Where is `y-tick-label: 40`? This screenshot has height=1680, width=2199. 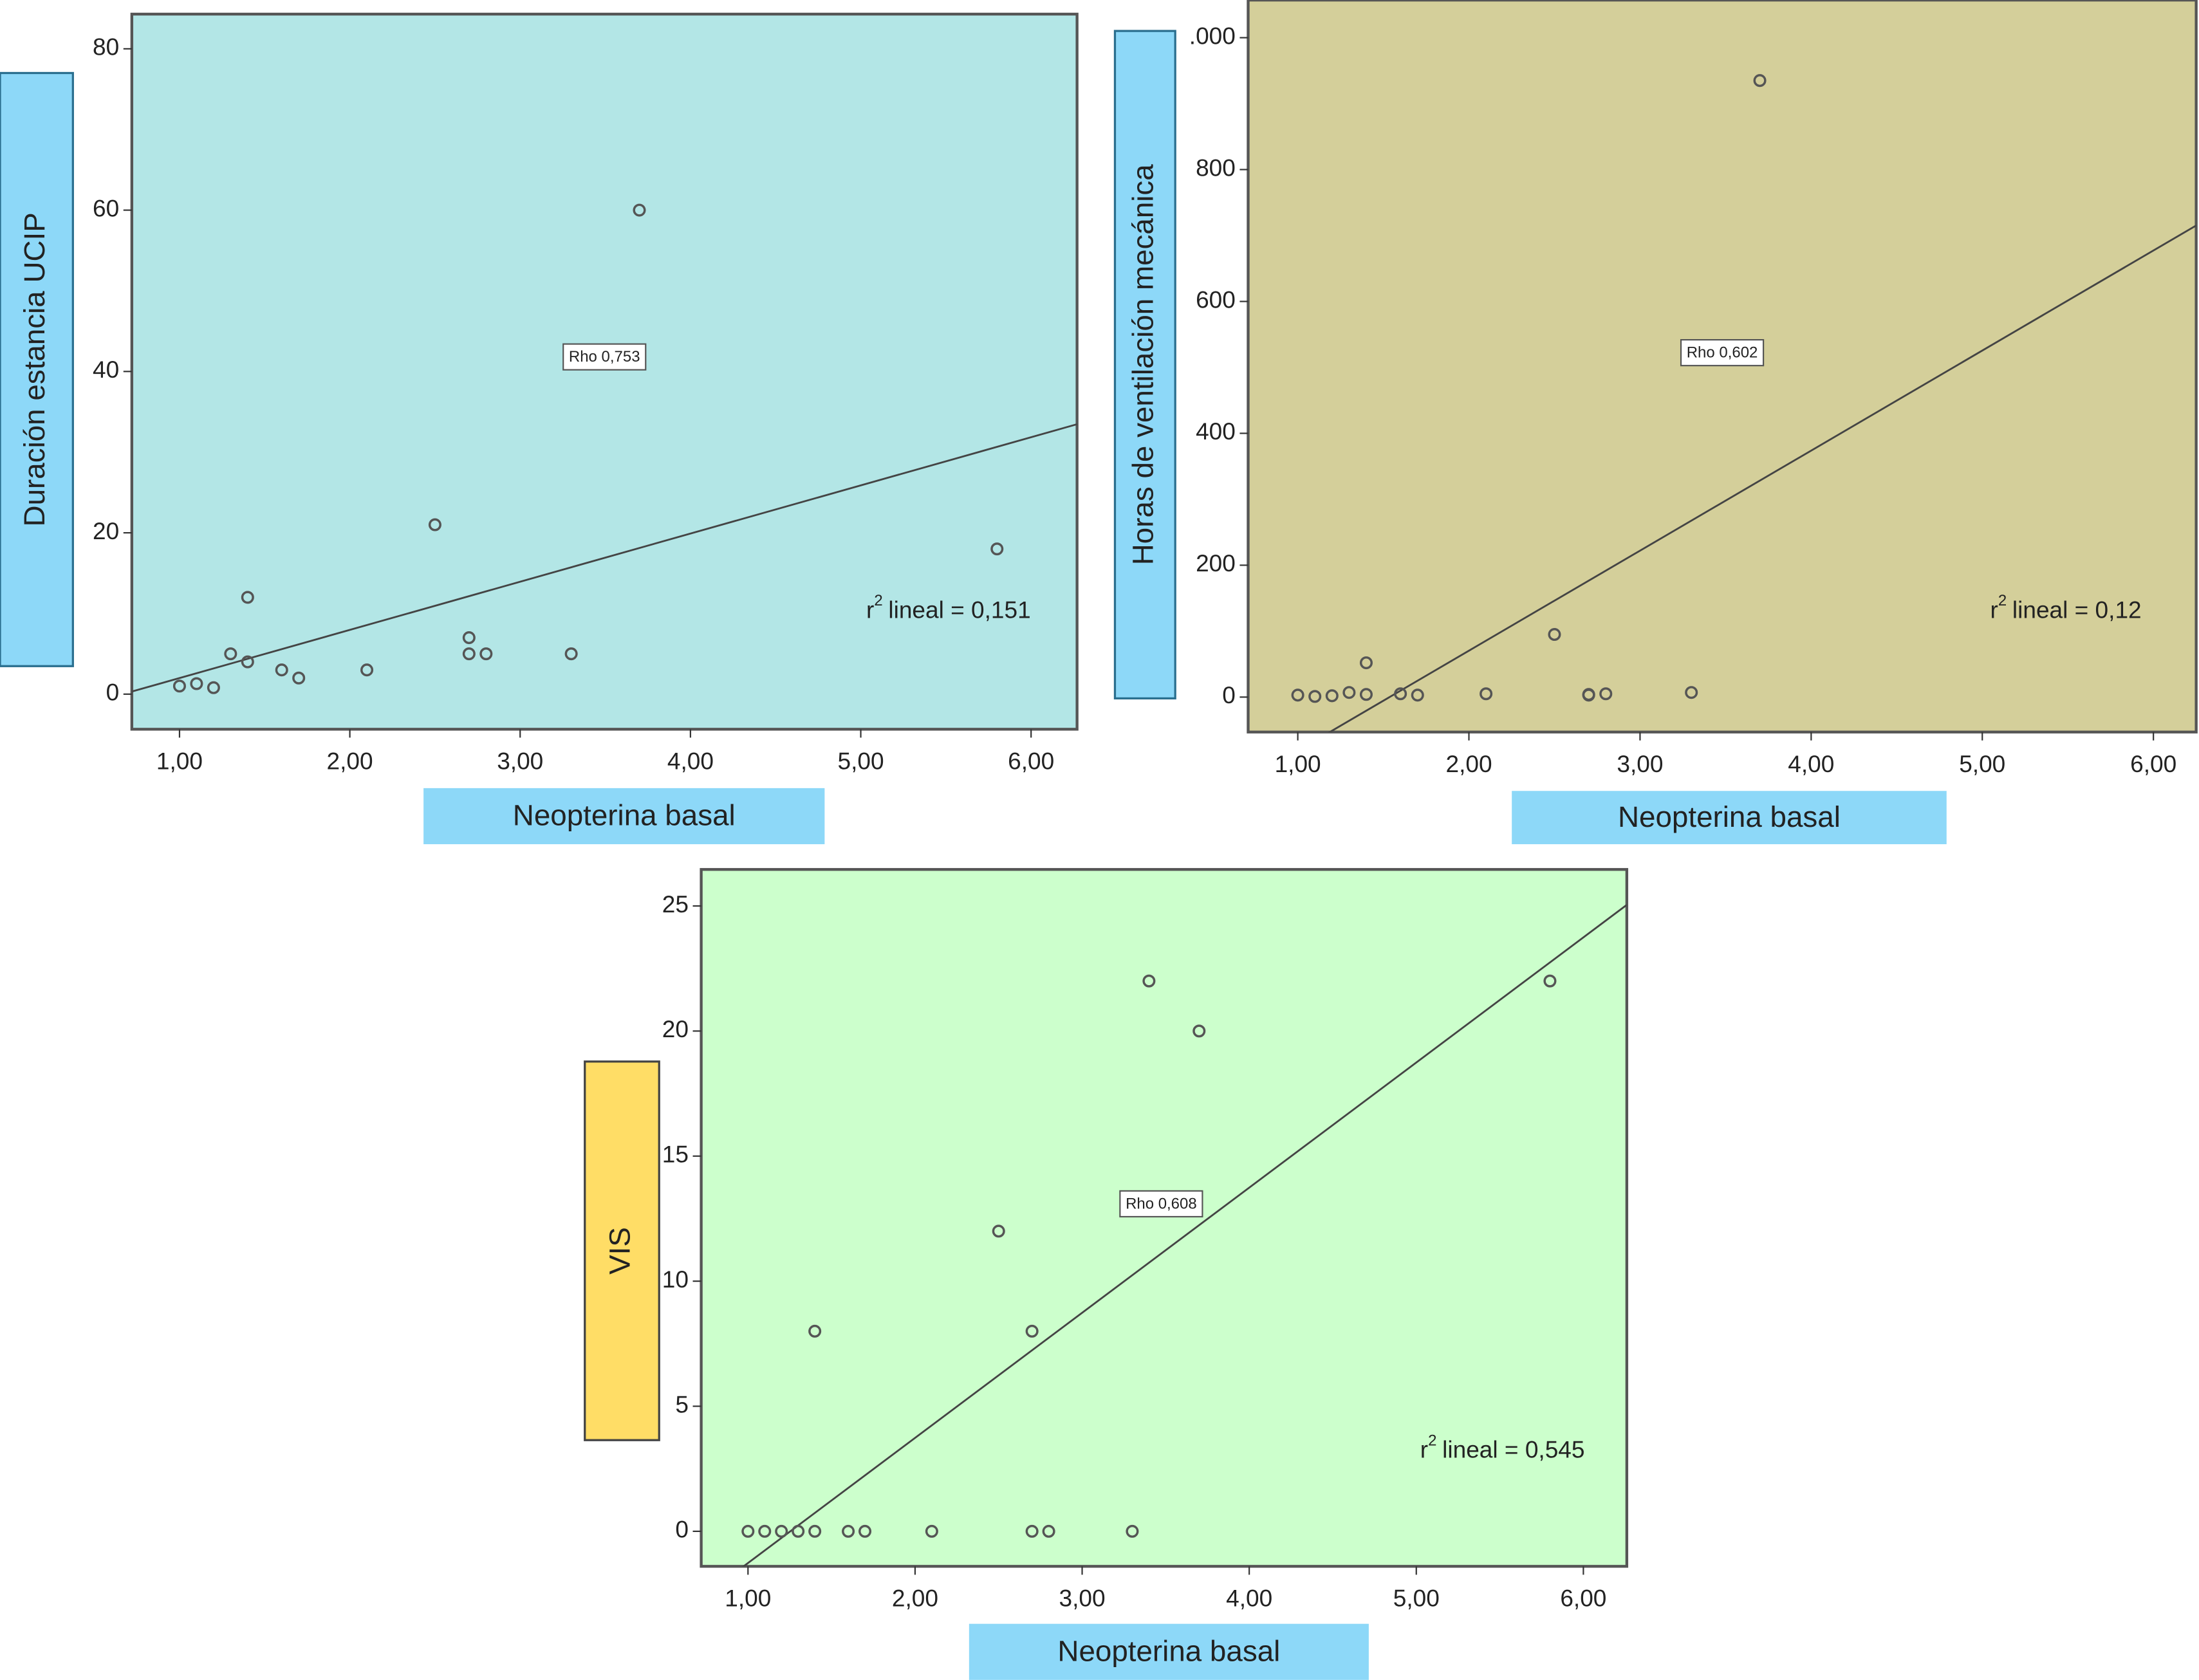
y-tick-label: 40 is located at coordinates (106, 369).